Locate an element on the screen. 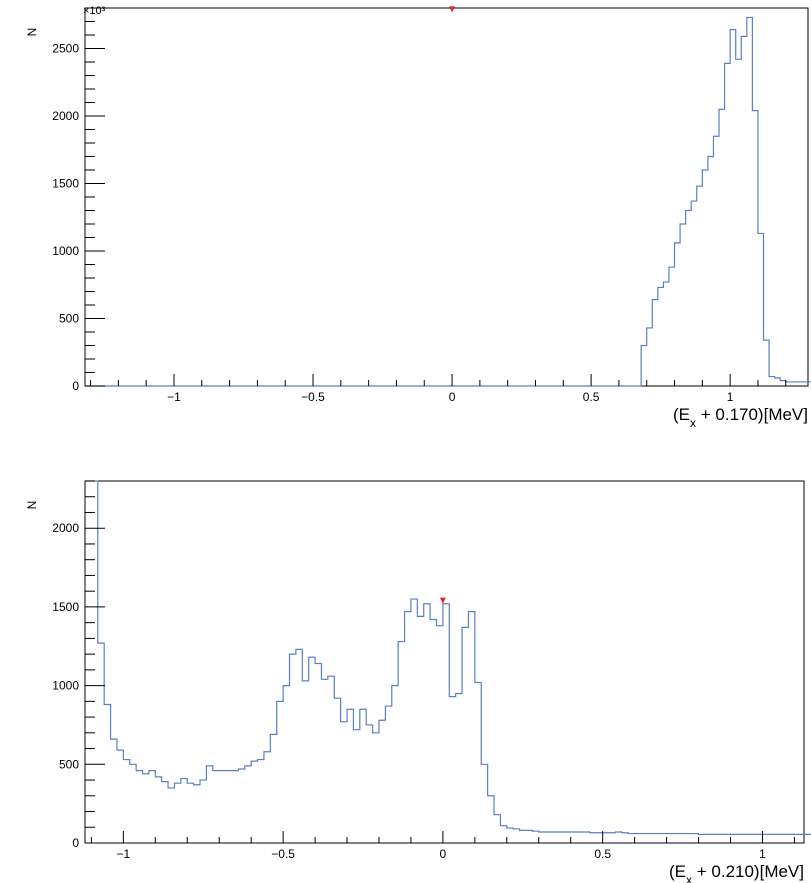  x-axis-title: (Ex + 0.210)[MeV] is located at coordinates (736, 872).